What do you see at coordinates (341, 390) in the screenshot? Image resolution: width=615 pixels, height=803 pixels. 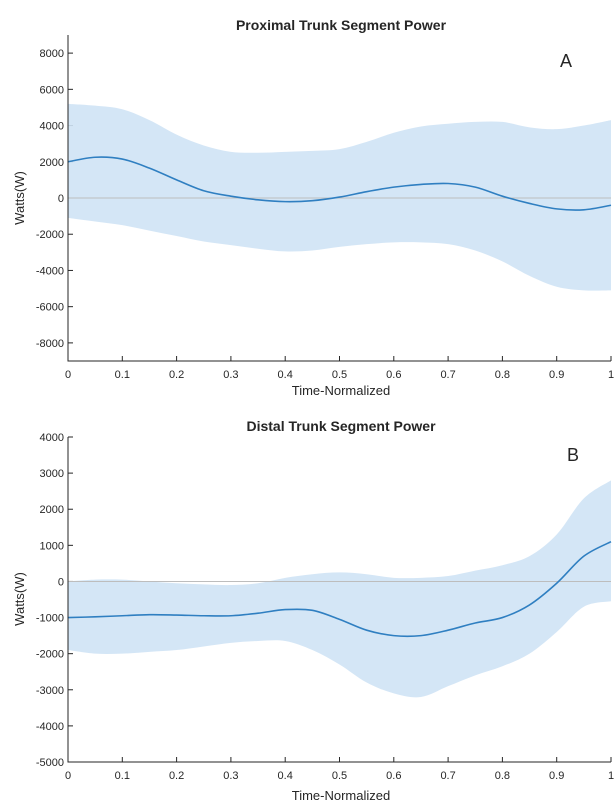 I see `panel-a-xlabel: Time-Normalized` at bounding box center [341, 390].